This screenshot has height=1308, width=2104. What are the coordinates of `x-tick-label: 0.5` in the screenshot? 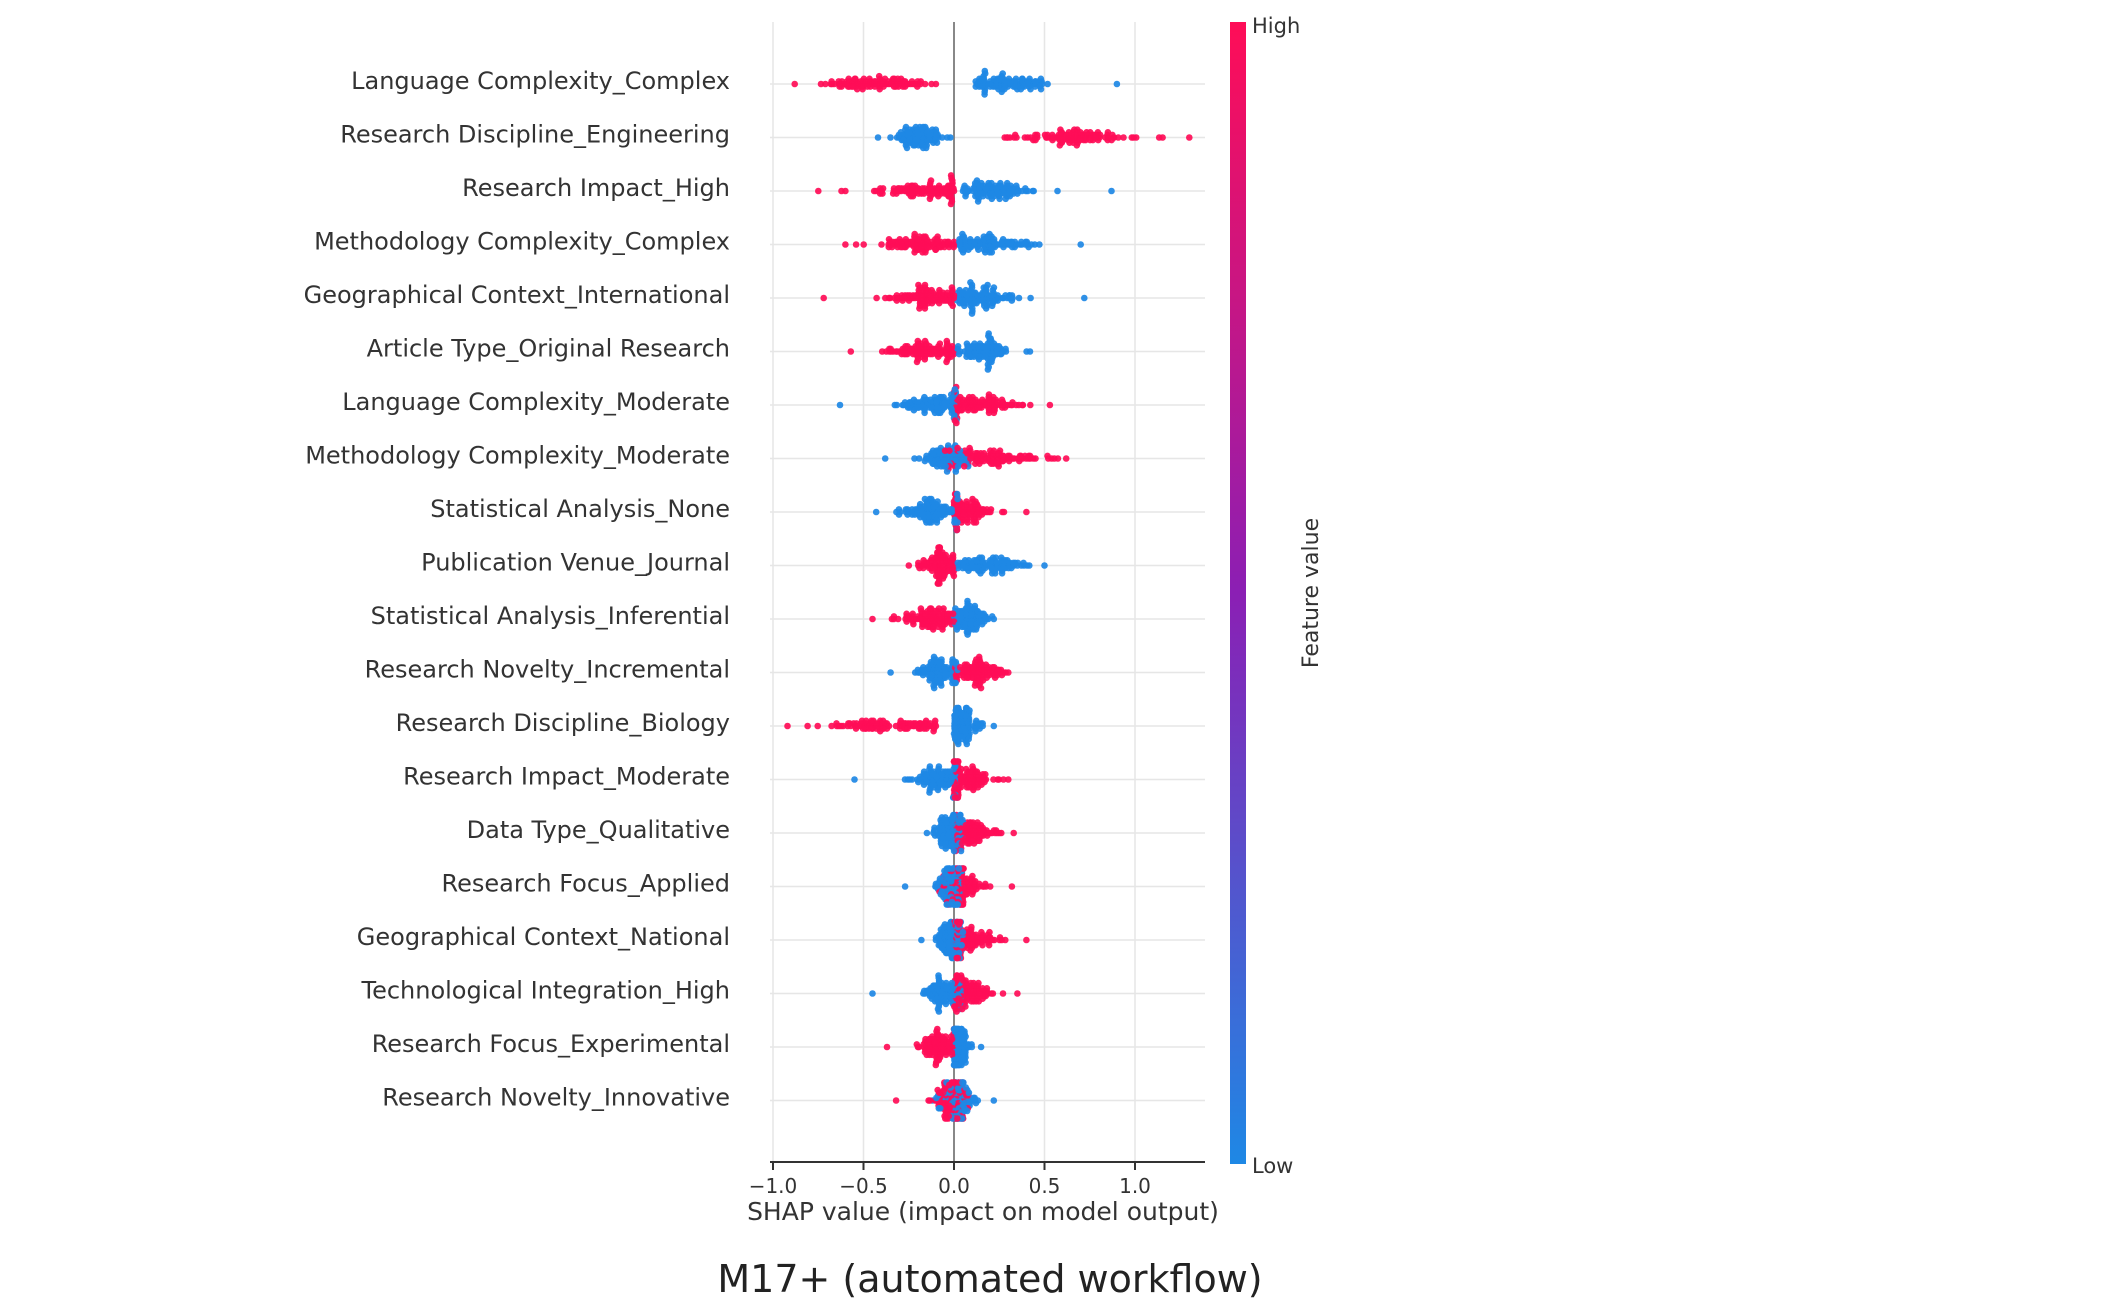 It's located at (1045, 1186).